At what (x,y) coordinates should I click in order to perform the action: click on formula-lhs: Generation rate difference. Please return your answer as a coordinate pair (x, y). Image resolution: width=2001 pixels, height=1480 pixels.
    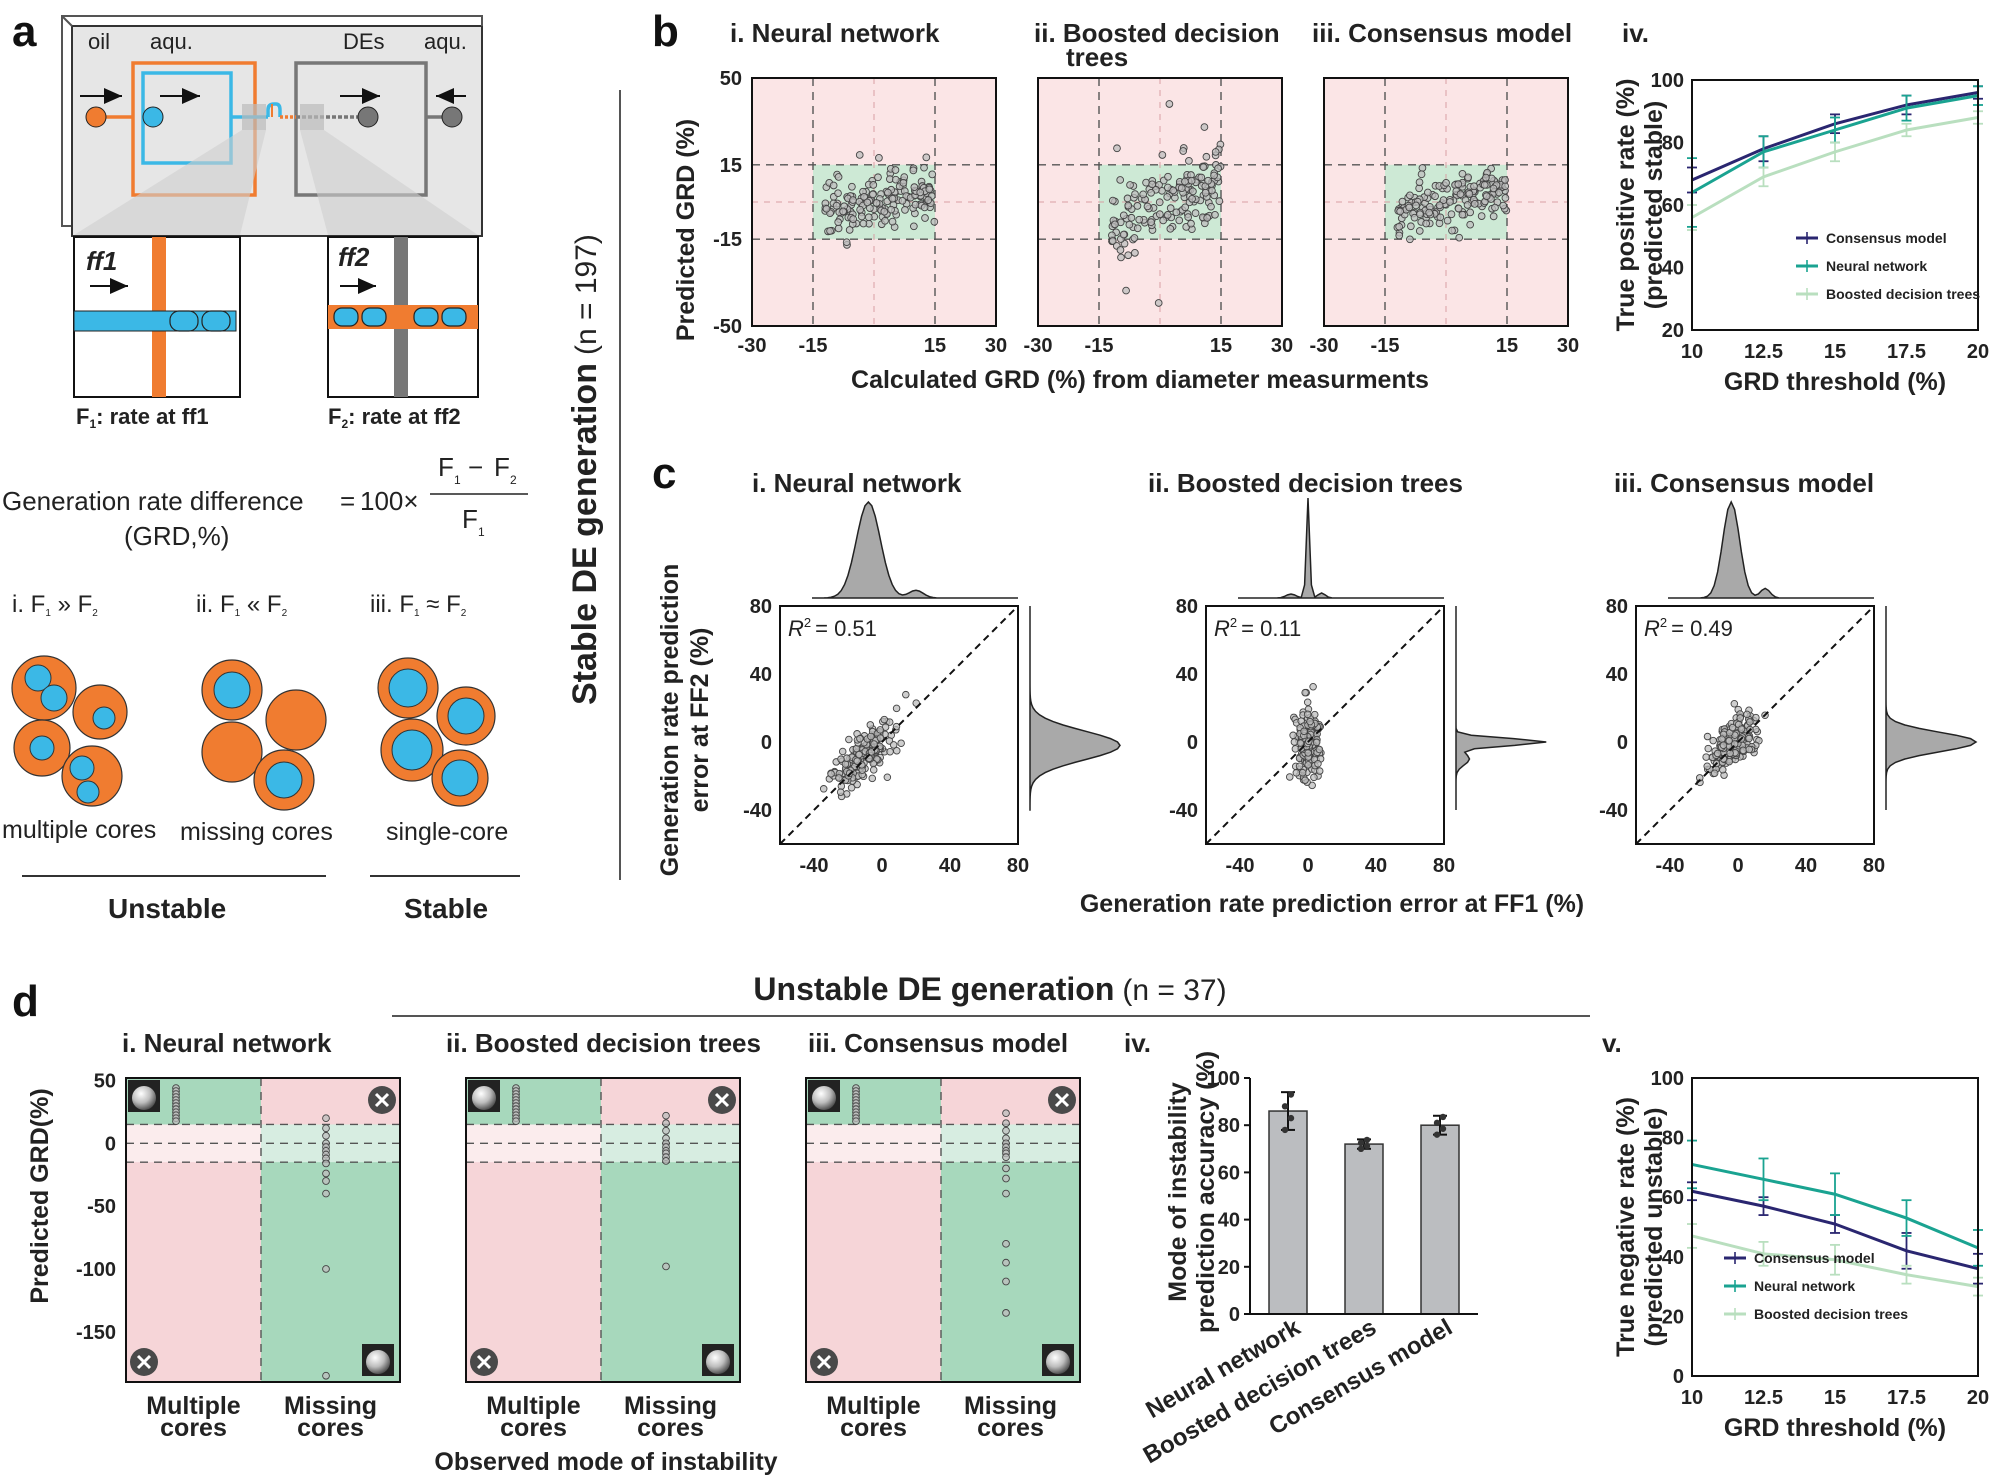
    Looking at the image, I should click on (153, 501).